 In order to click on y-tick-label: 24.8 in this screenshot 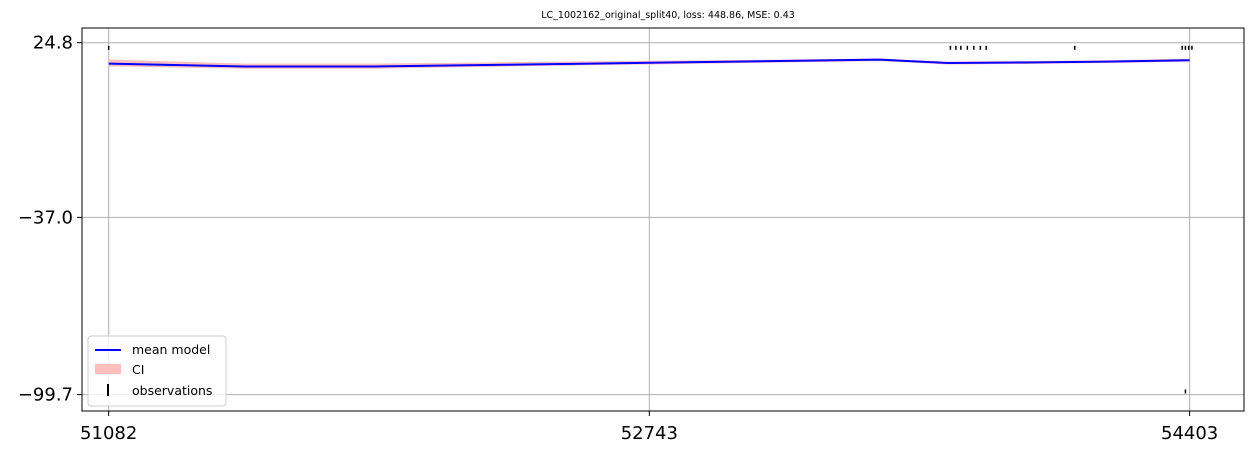, I will do `click(53, 43)`.